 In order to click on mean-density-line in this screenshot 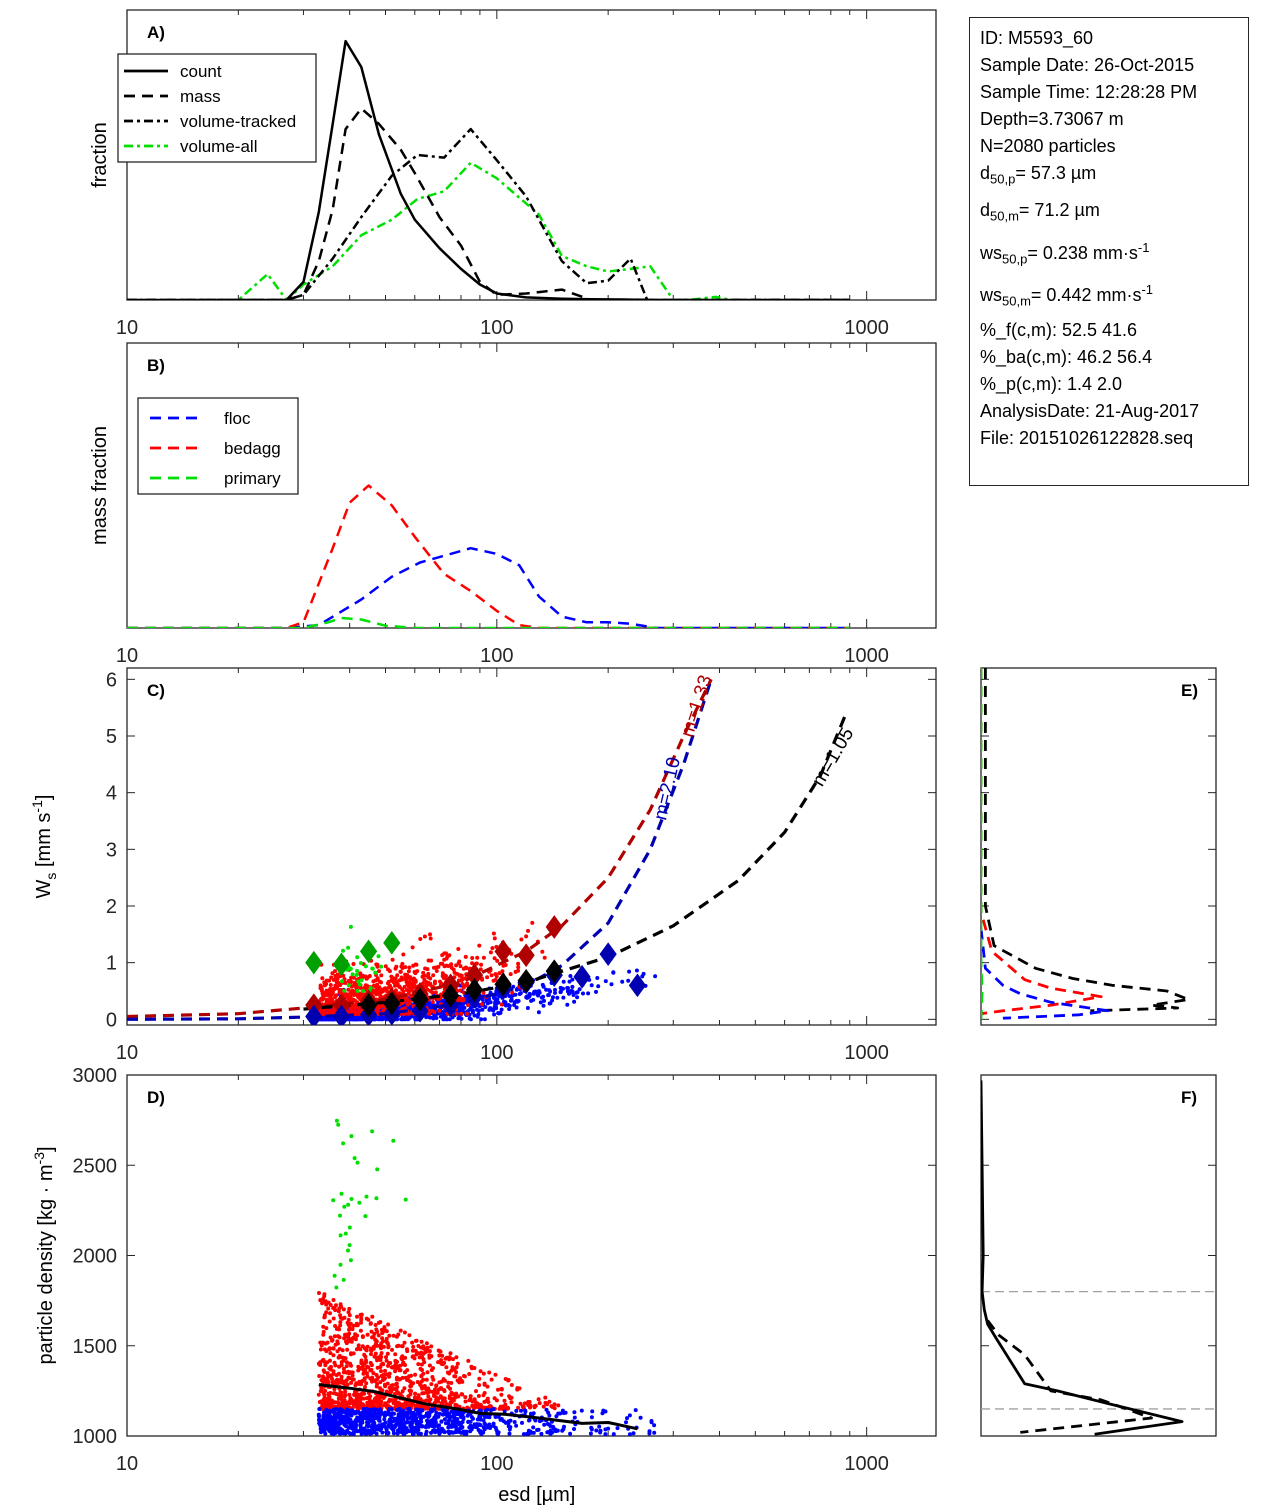, I will do `click(478, 1407)`.